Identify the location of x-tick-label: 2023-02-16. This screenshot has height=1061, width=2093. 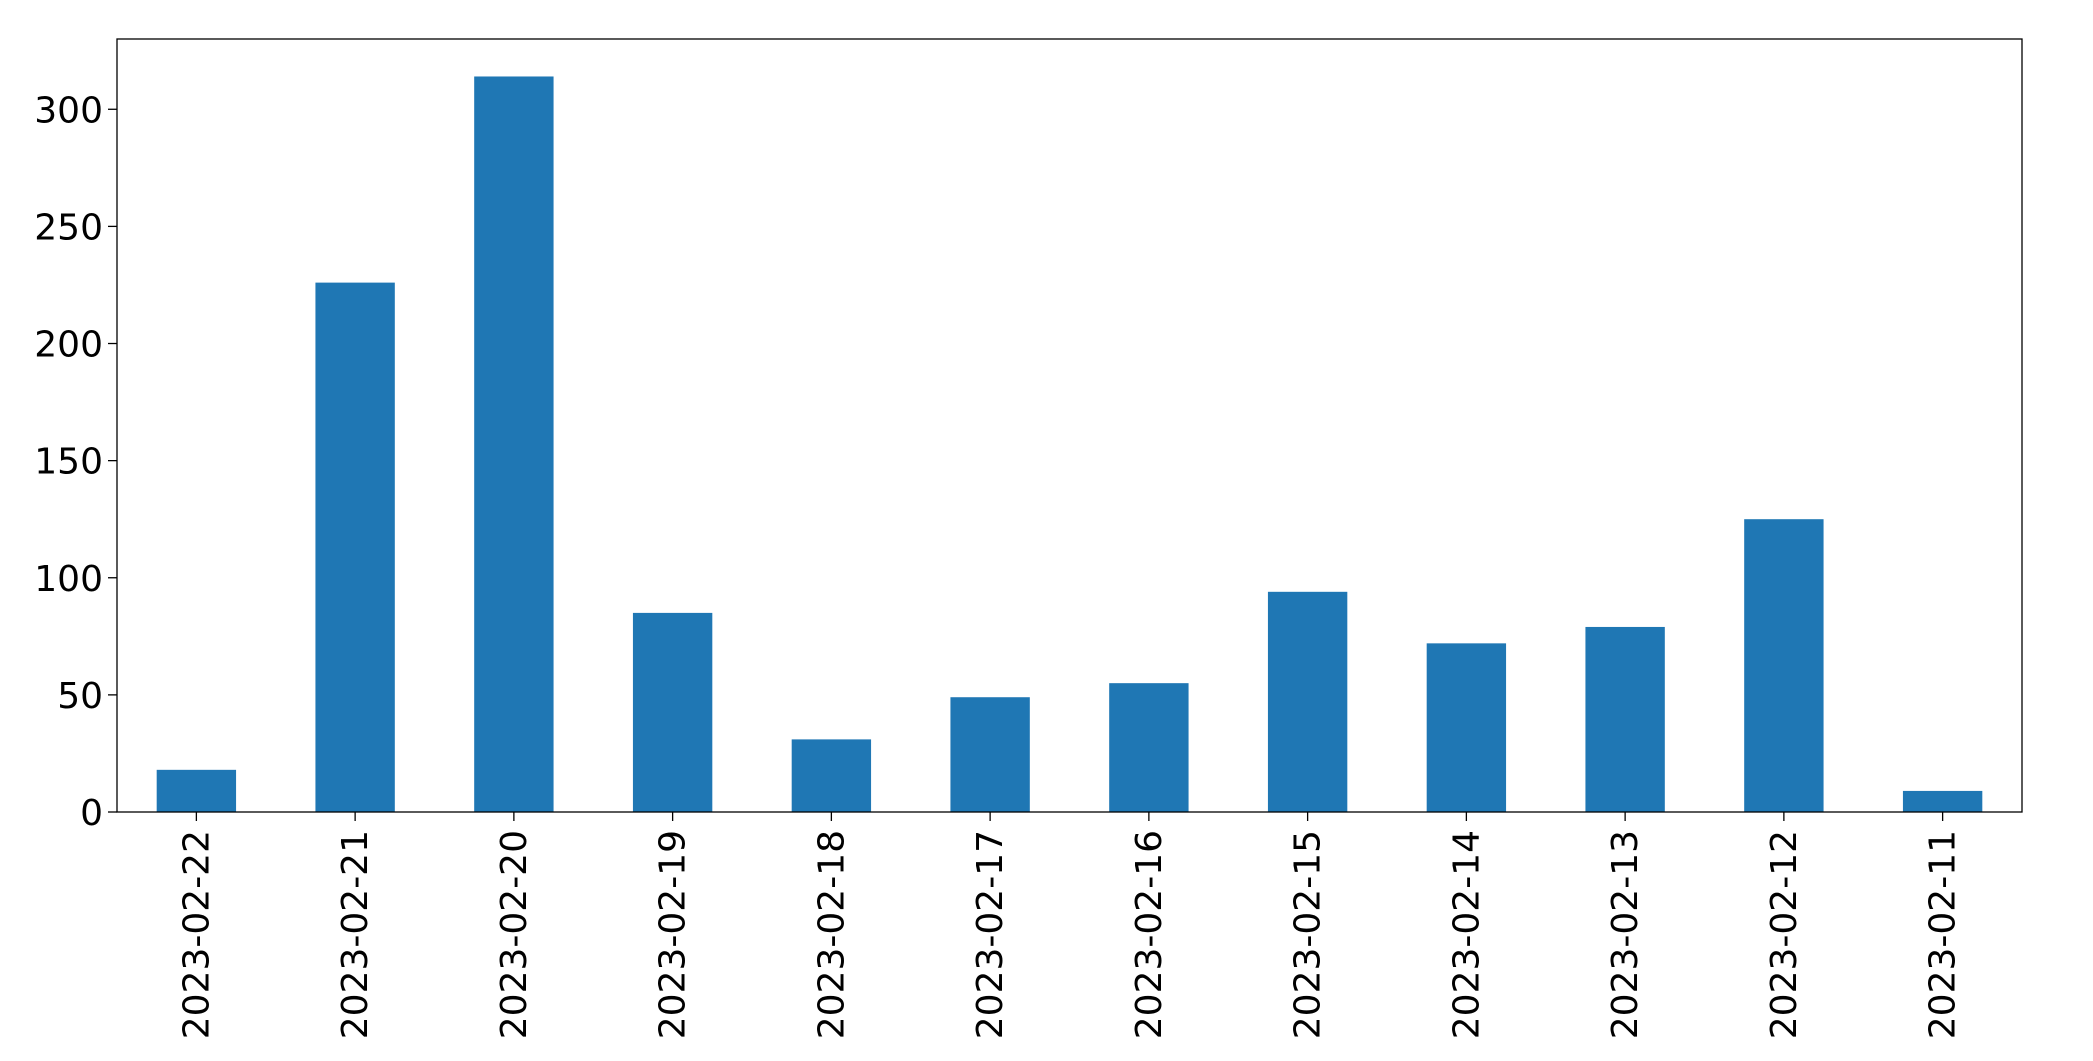
(1149, 934).